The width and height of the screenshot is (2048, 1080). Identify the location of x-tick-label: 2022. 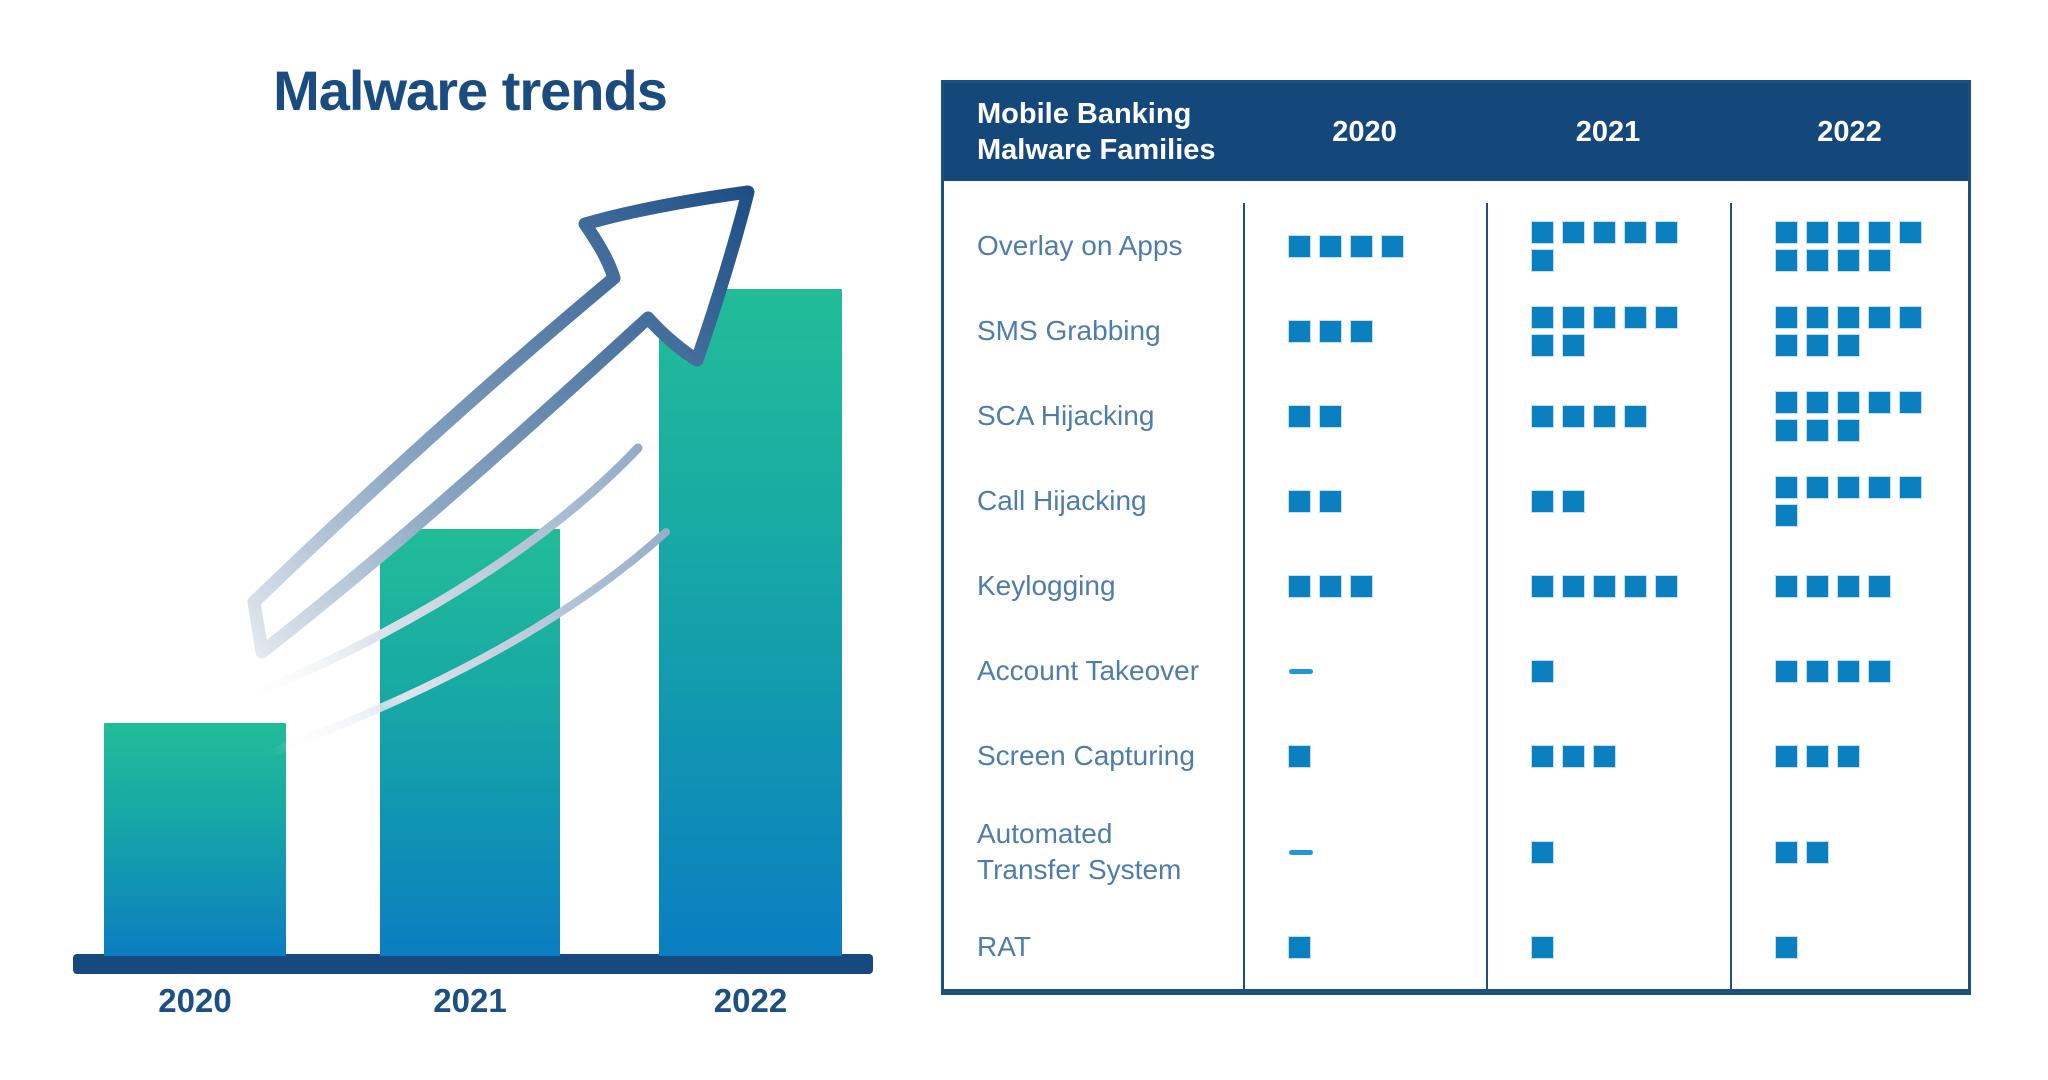
(750, 1000).